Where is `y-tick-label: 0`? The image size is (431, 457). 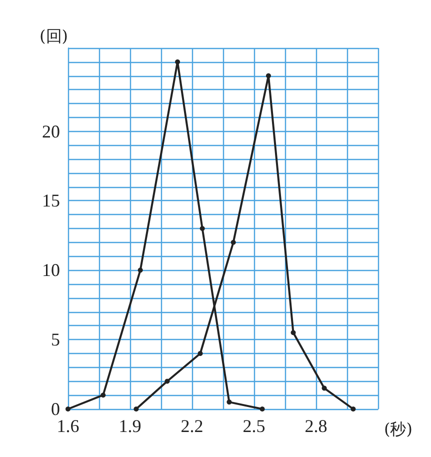 y-tick-label: 0 is located at coordinates (55, 409).